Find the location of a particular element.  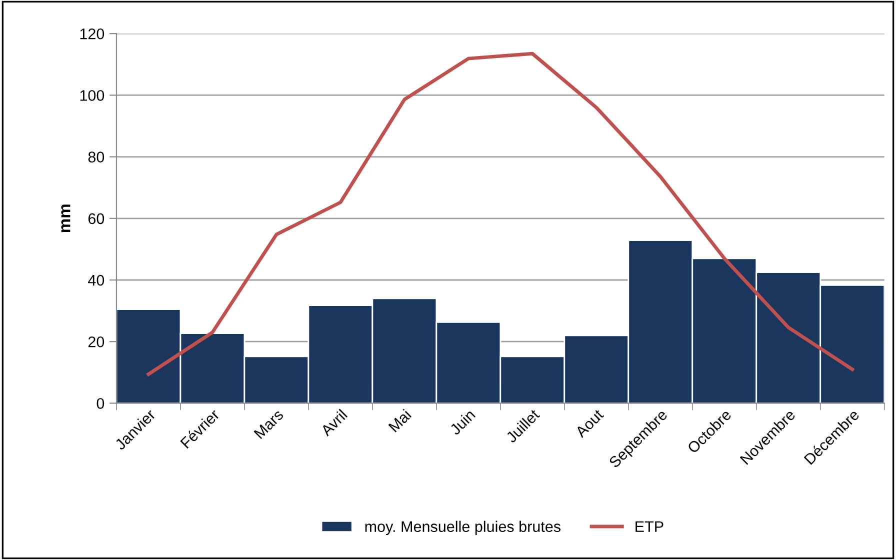

y-tick-label: 0 is located at coordinates (100, 403).